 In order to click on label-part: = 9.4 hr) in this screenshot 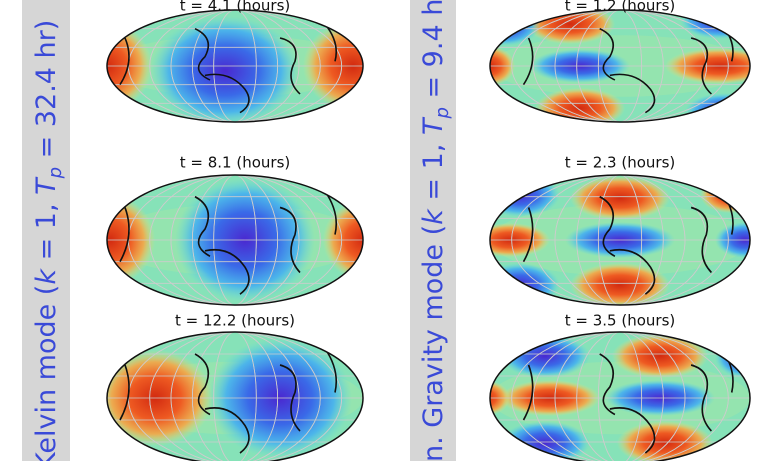, I will do `click(433, 53)`.